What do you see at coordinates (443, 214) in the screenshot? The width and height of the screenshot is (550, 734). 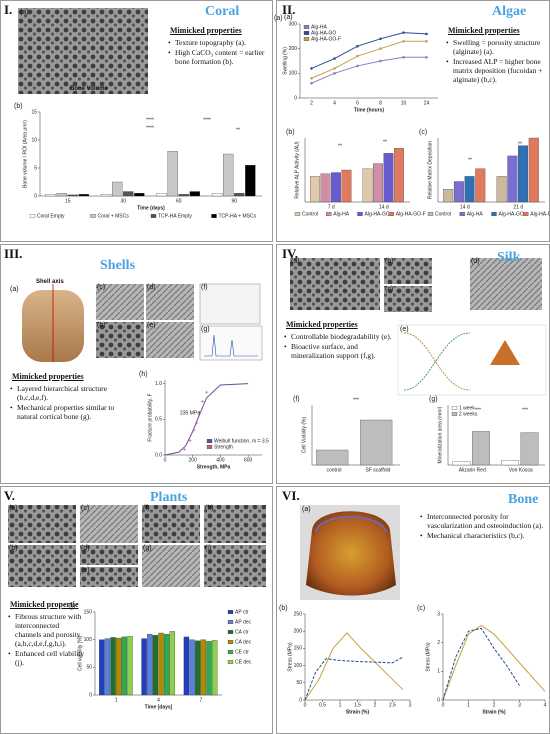 I see `legend-label: Control` at bounding box center [443, 214].